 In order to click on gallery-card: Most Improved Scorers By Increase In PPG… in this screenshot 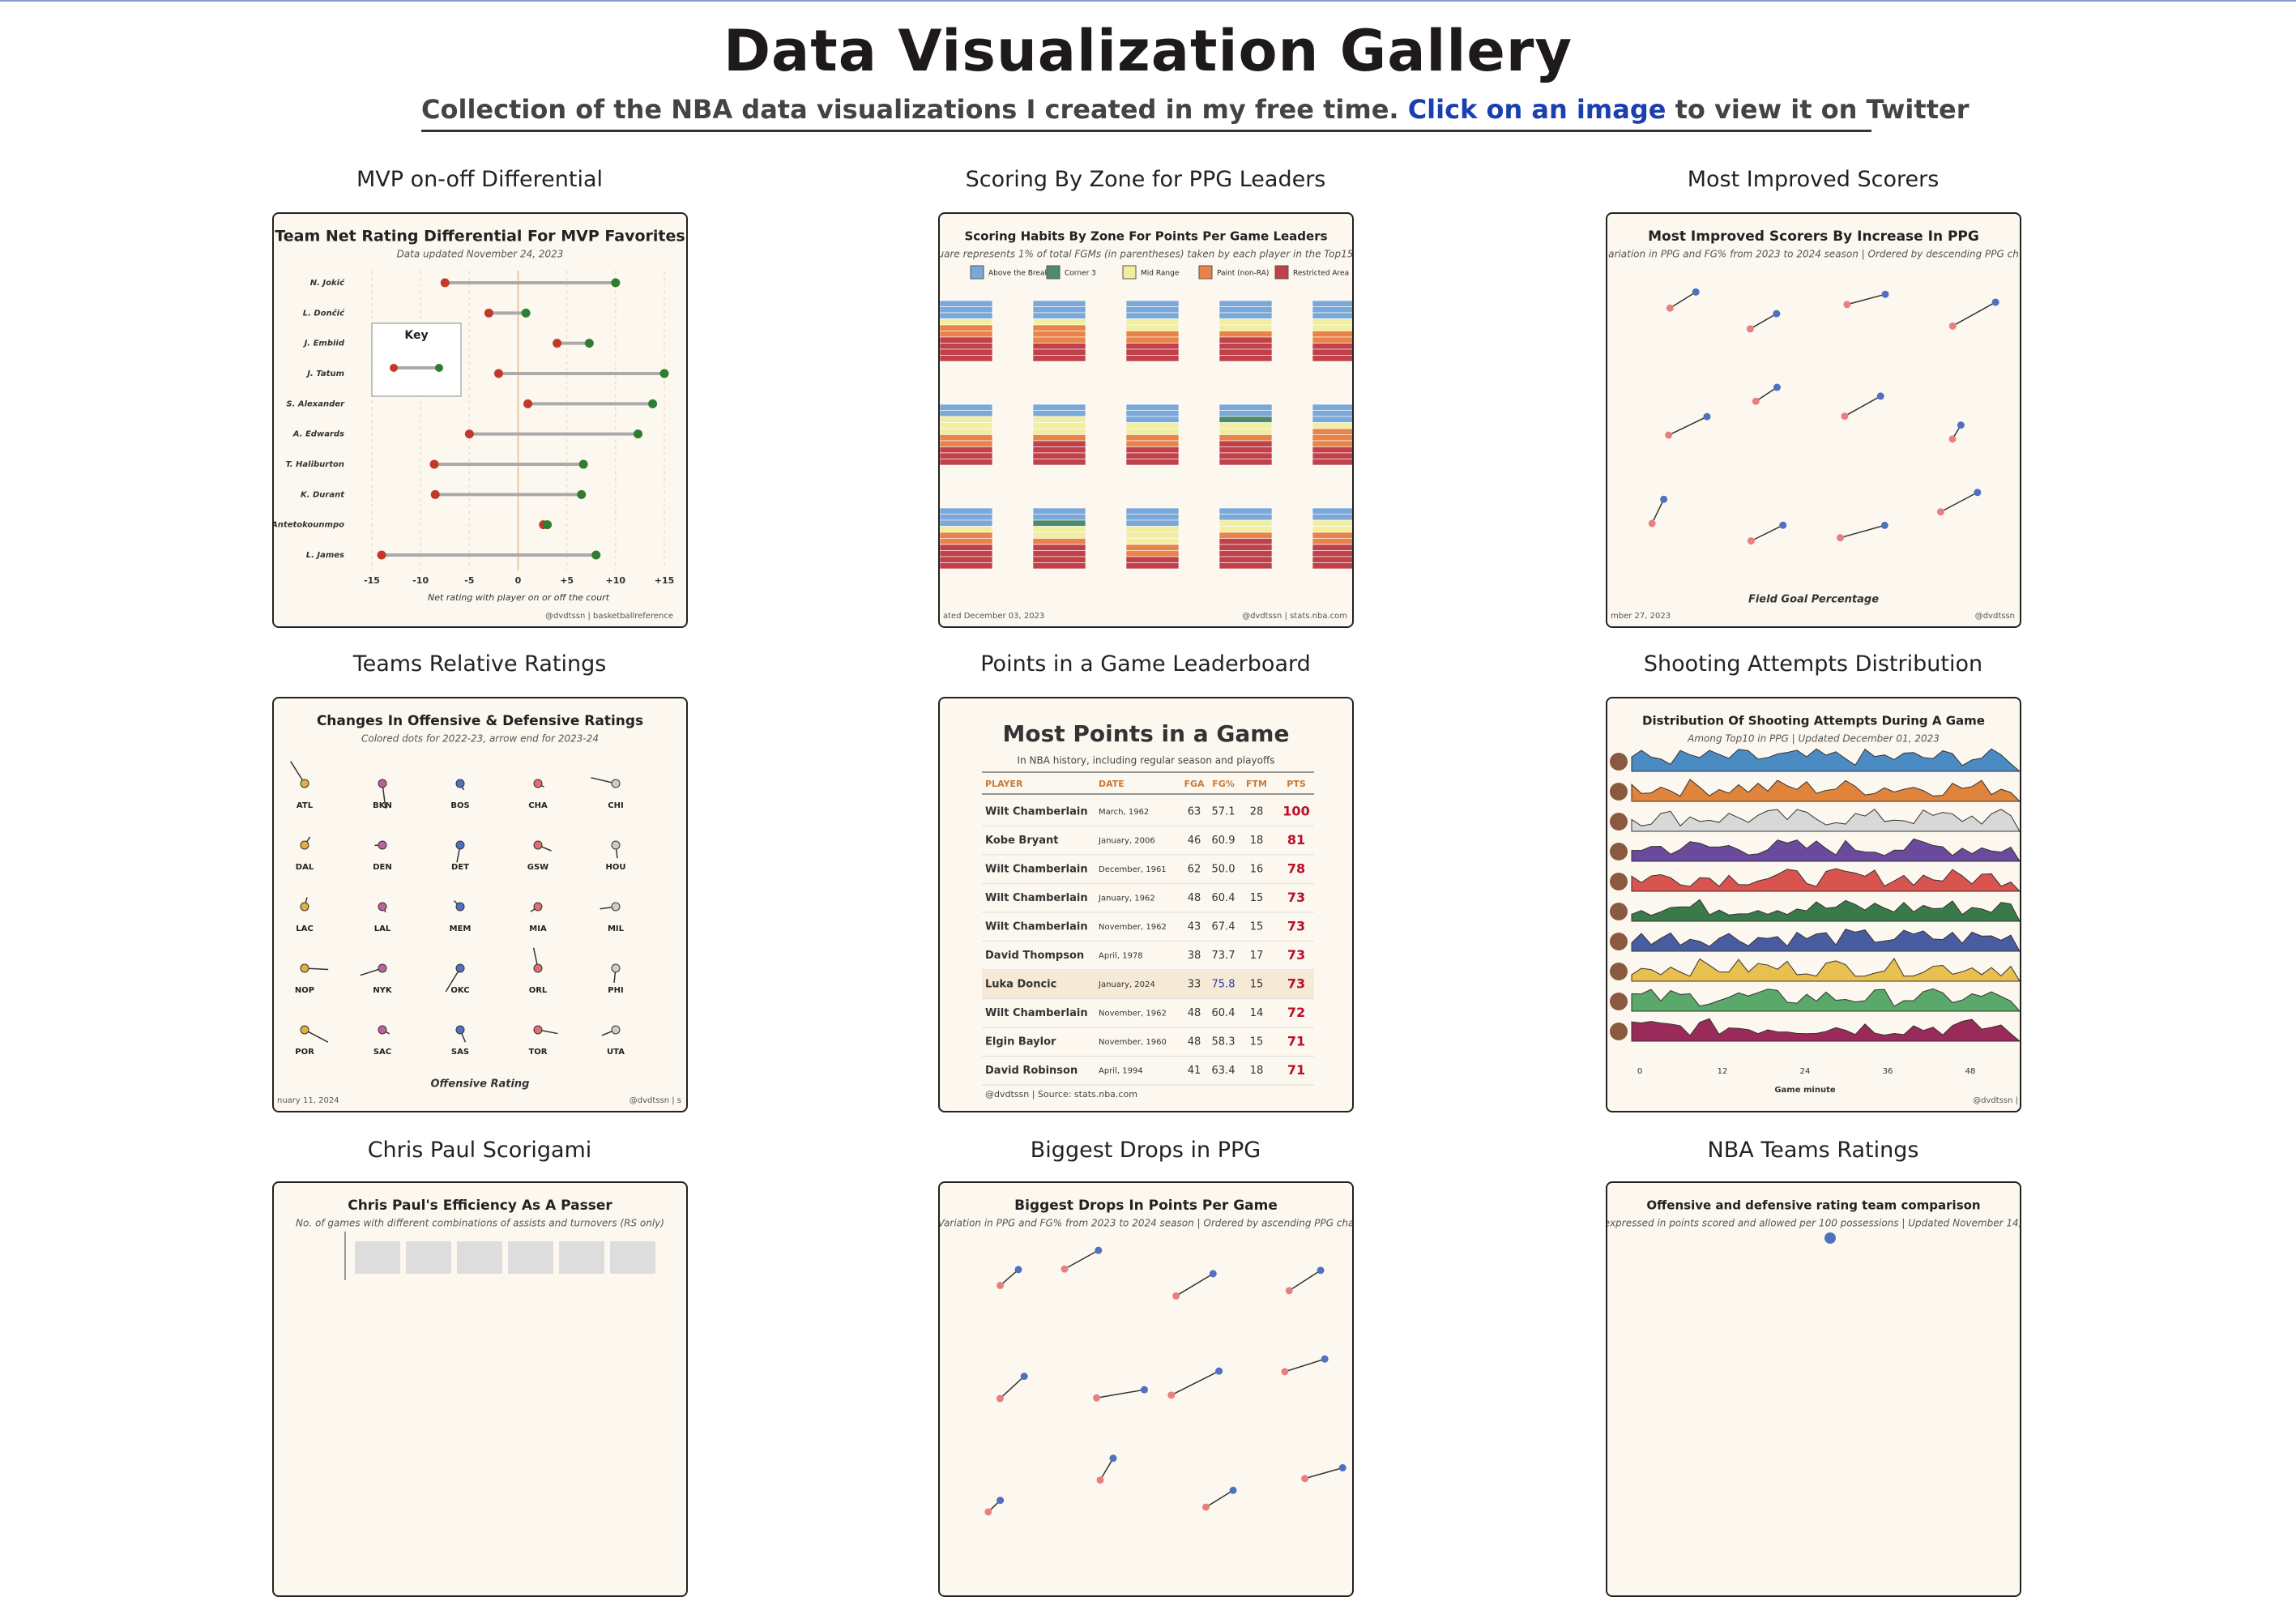, I will do `click(1814, 420)`.